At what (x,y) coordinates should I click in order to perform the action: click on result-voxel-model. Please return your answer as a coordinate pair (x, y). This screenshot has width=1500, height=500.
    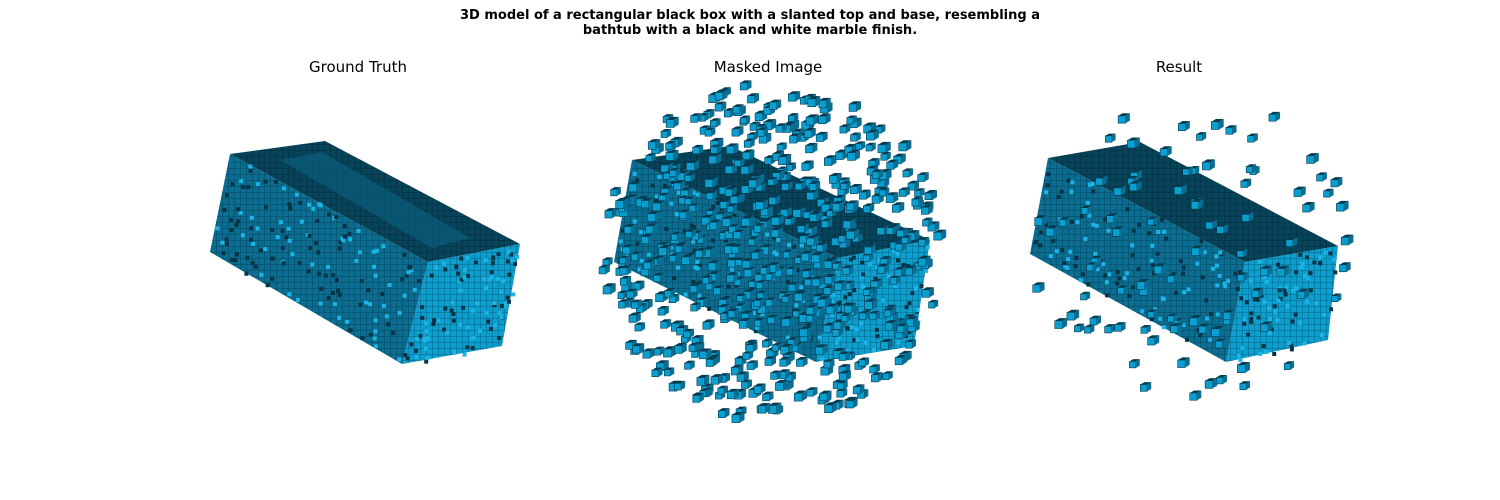
    Looking at the image, I should click on (1192, 256).